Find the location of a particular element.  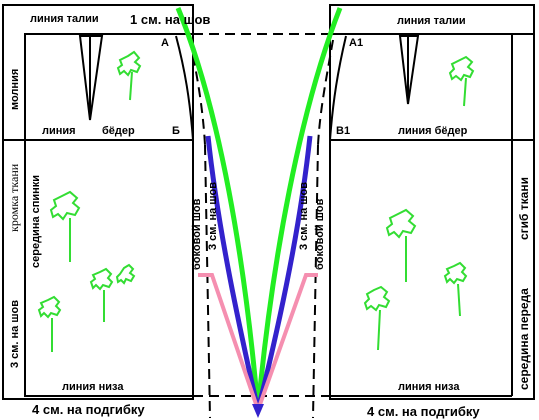

side-seam-right-label: боковой шов is located at coordinates (320, 234).